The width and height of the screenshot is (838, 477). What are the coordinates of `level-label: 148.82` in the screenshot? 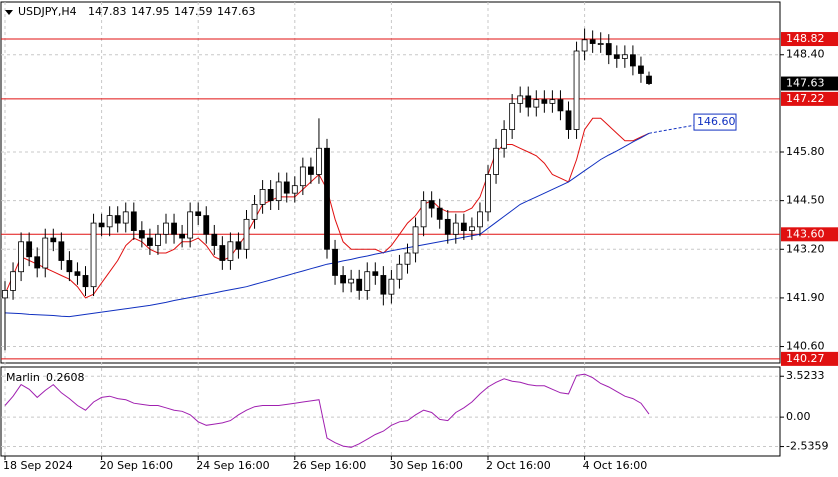 It's located at (805, 38).